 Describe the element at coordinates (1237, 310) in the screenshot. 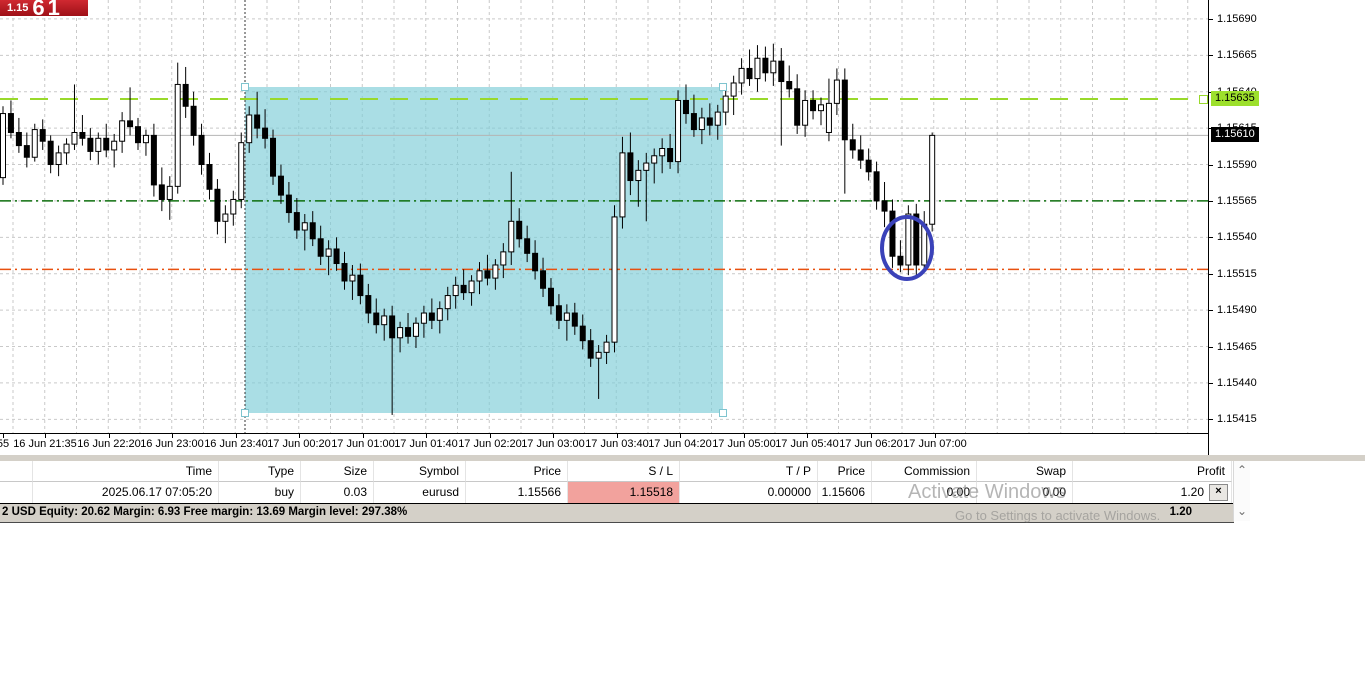

I see `price-label: 1.15490` at that location.